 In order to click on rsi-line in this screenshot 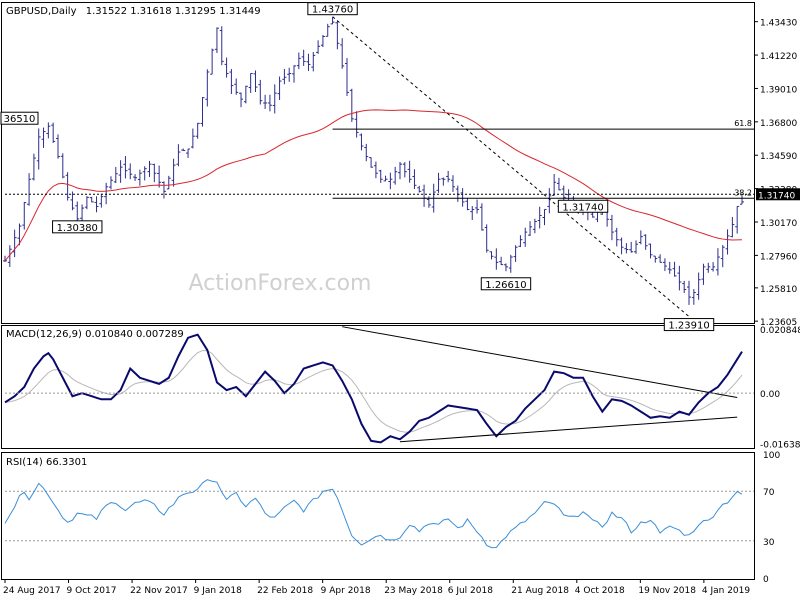, I will do `click(373, 514)`.